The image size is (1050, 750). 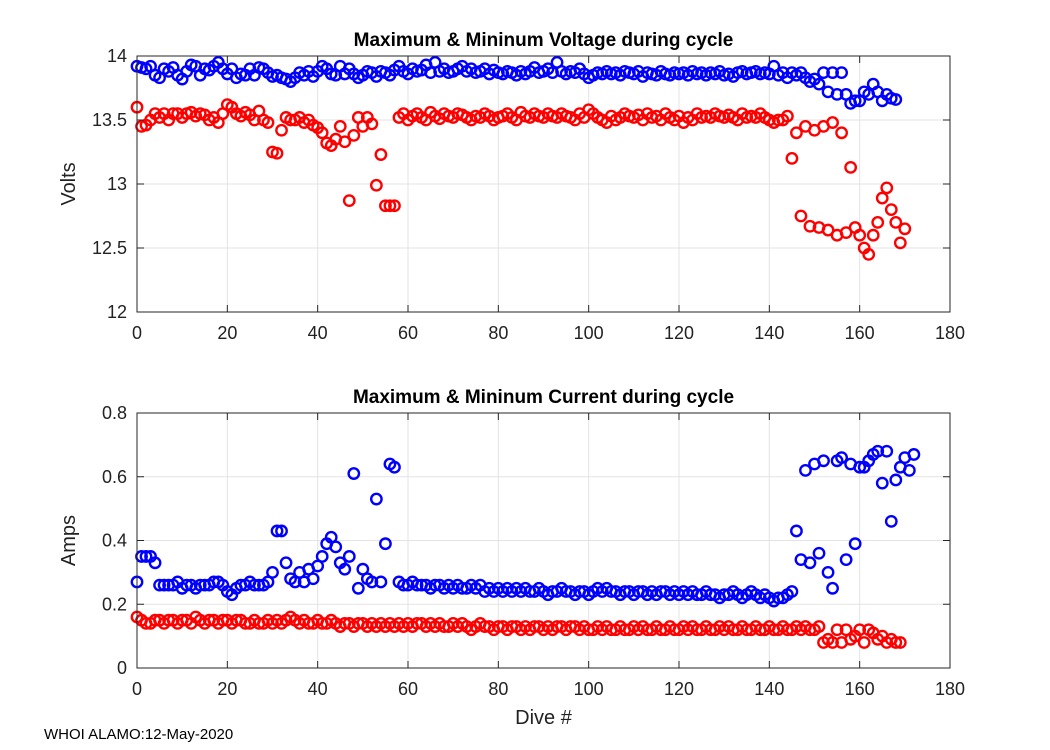 What do you see at coordinates (516, 83) in the screenshot?
I see `series-max` at bounding box center [516, 83].